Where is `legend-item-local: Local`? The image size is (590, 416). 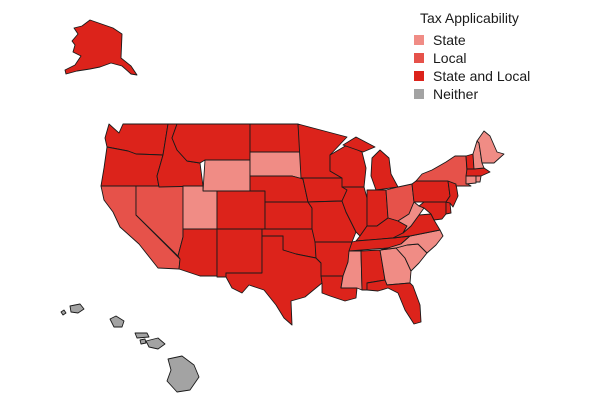 legend-item-local: Local is located at coordinates (499, 58).